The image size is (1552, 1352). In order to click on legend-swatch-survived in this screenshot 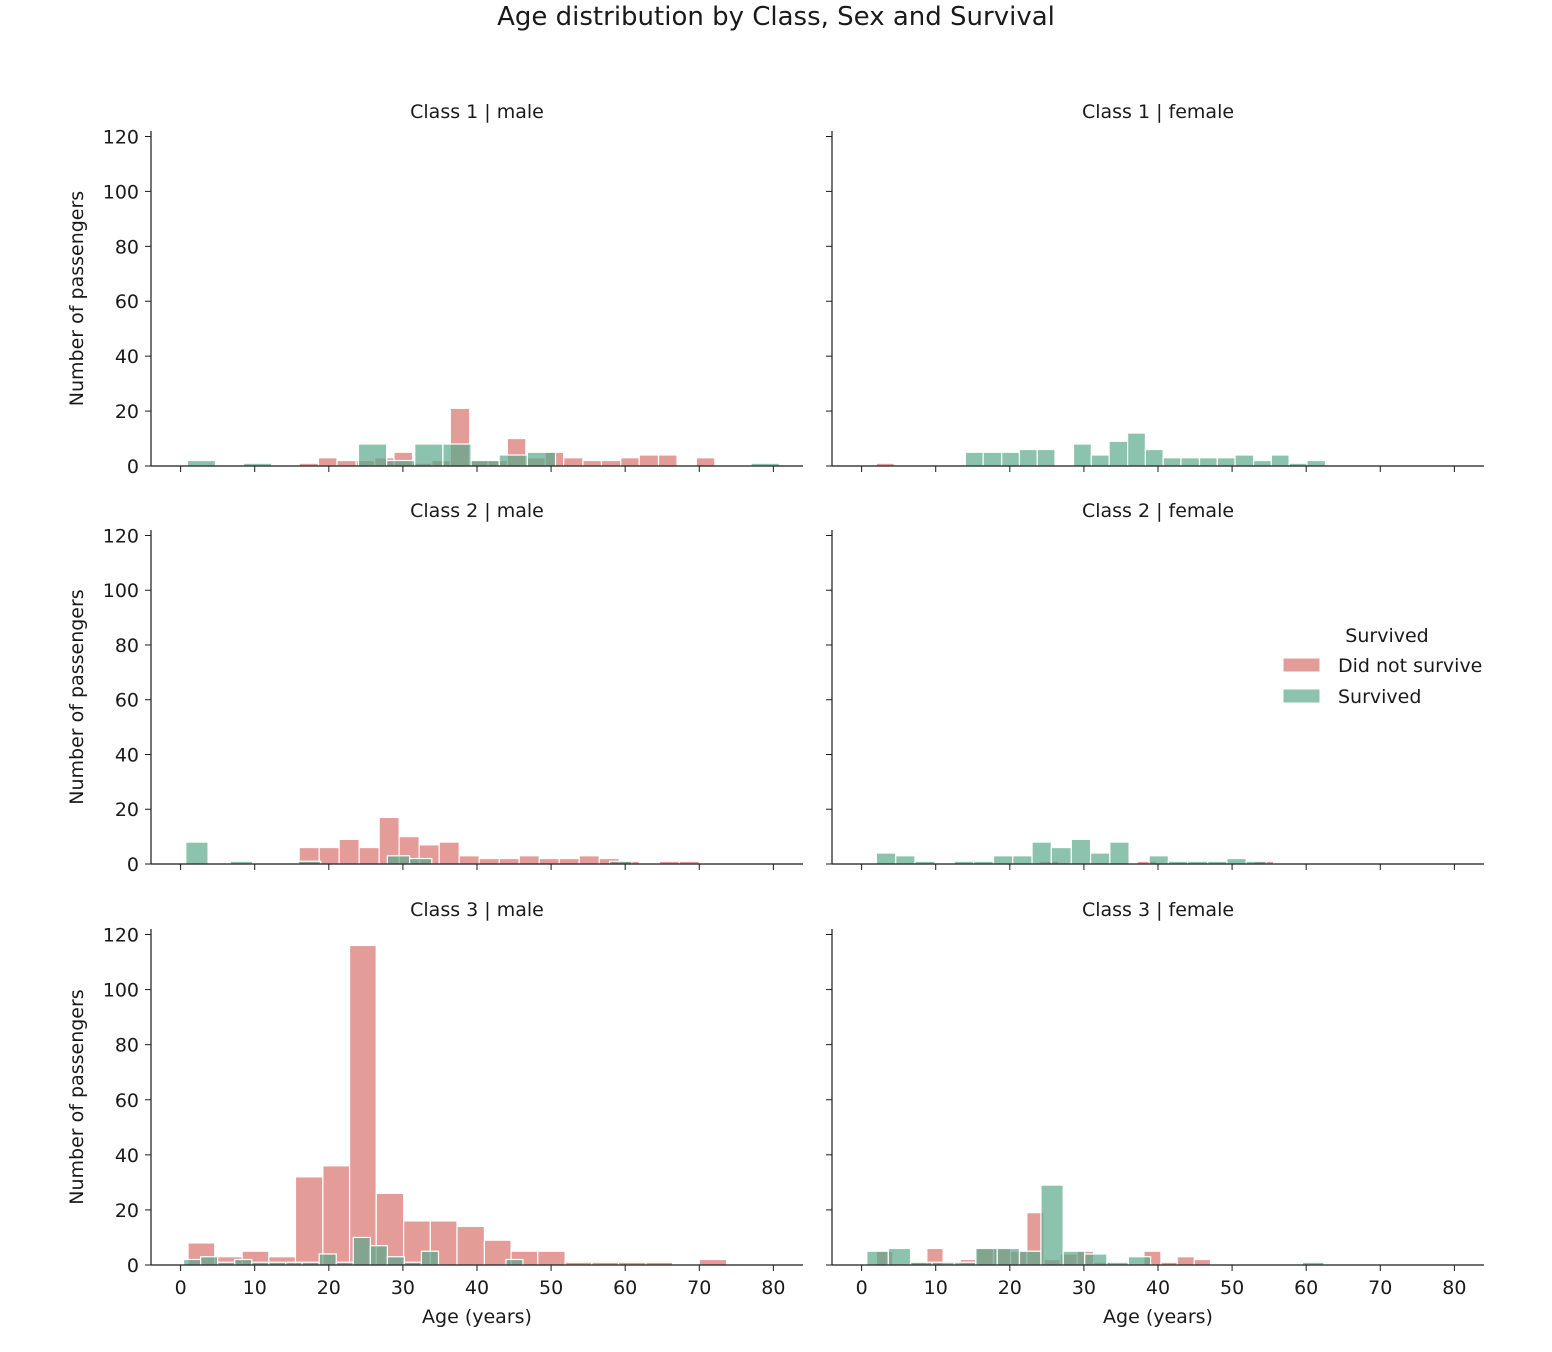, I will do `click(1301, 696)`.